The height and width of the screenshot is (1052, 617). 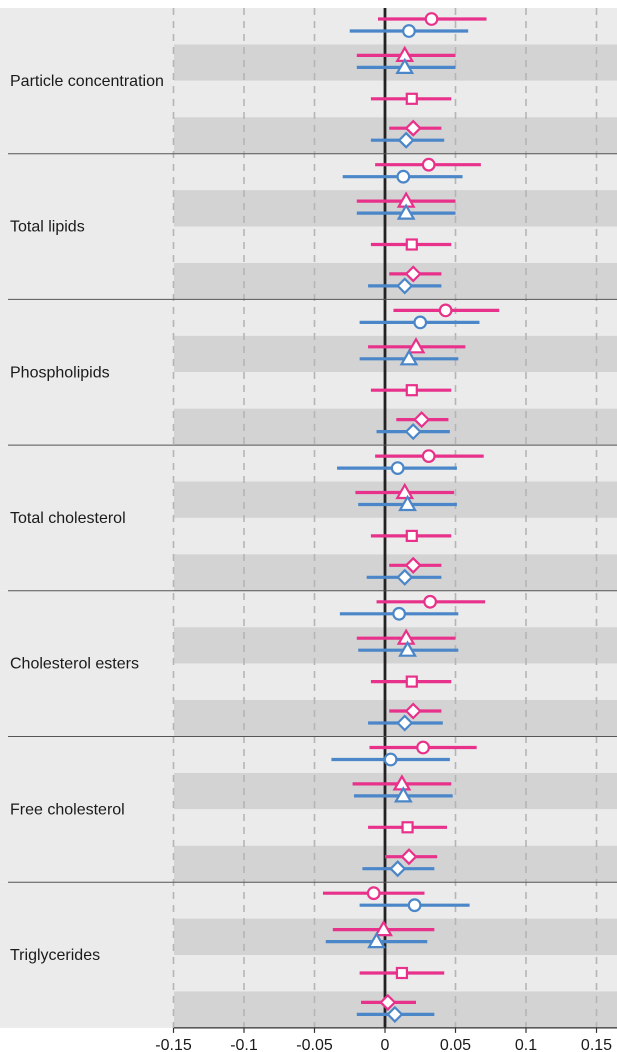 What do you see at coordinates (74, 664) in the screenshot?
I see `group-label: Cholesterol esters` at bounding box center [74, 664].